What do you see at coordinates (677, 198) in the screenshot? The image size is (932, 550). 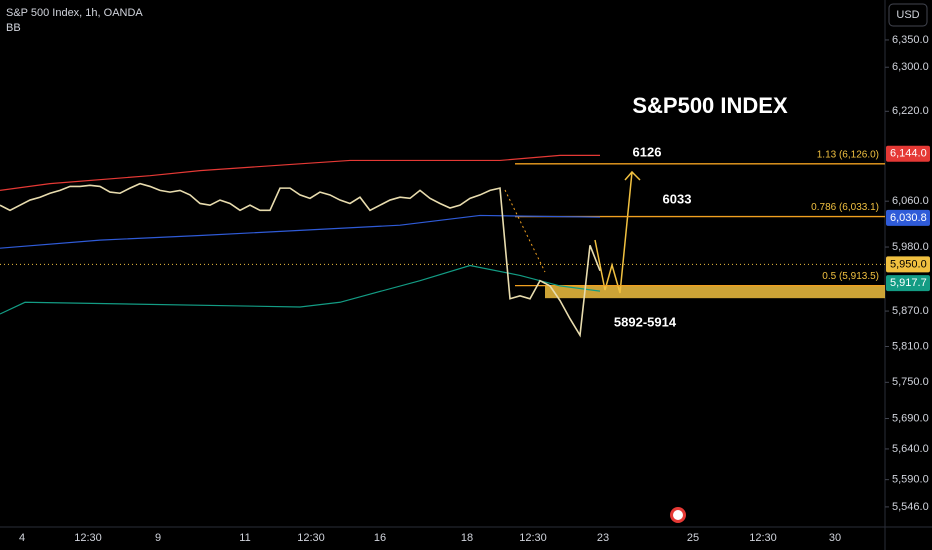 I see `annotation: 6033` at bounding box center [677, 198].